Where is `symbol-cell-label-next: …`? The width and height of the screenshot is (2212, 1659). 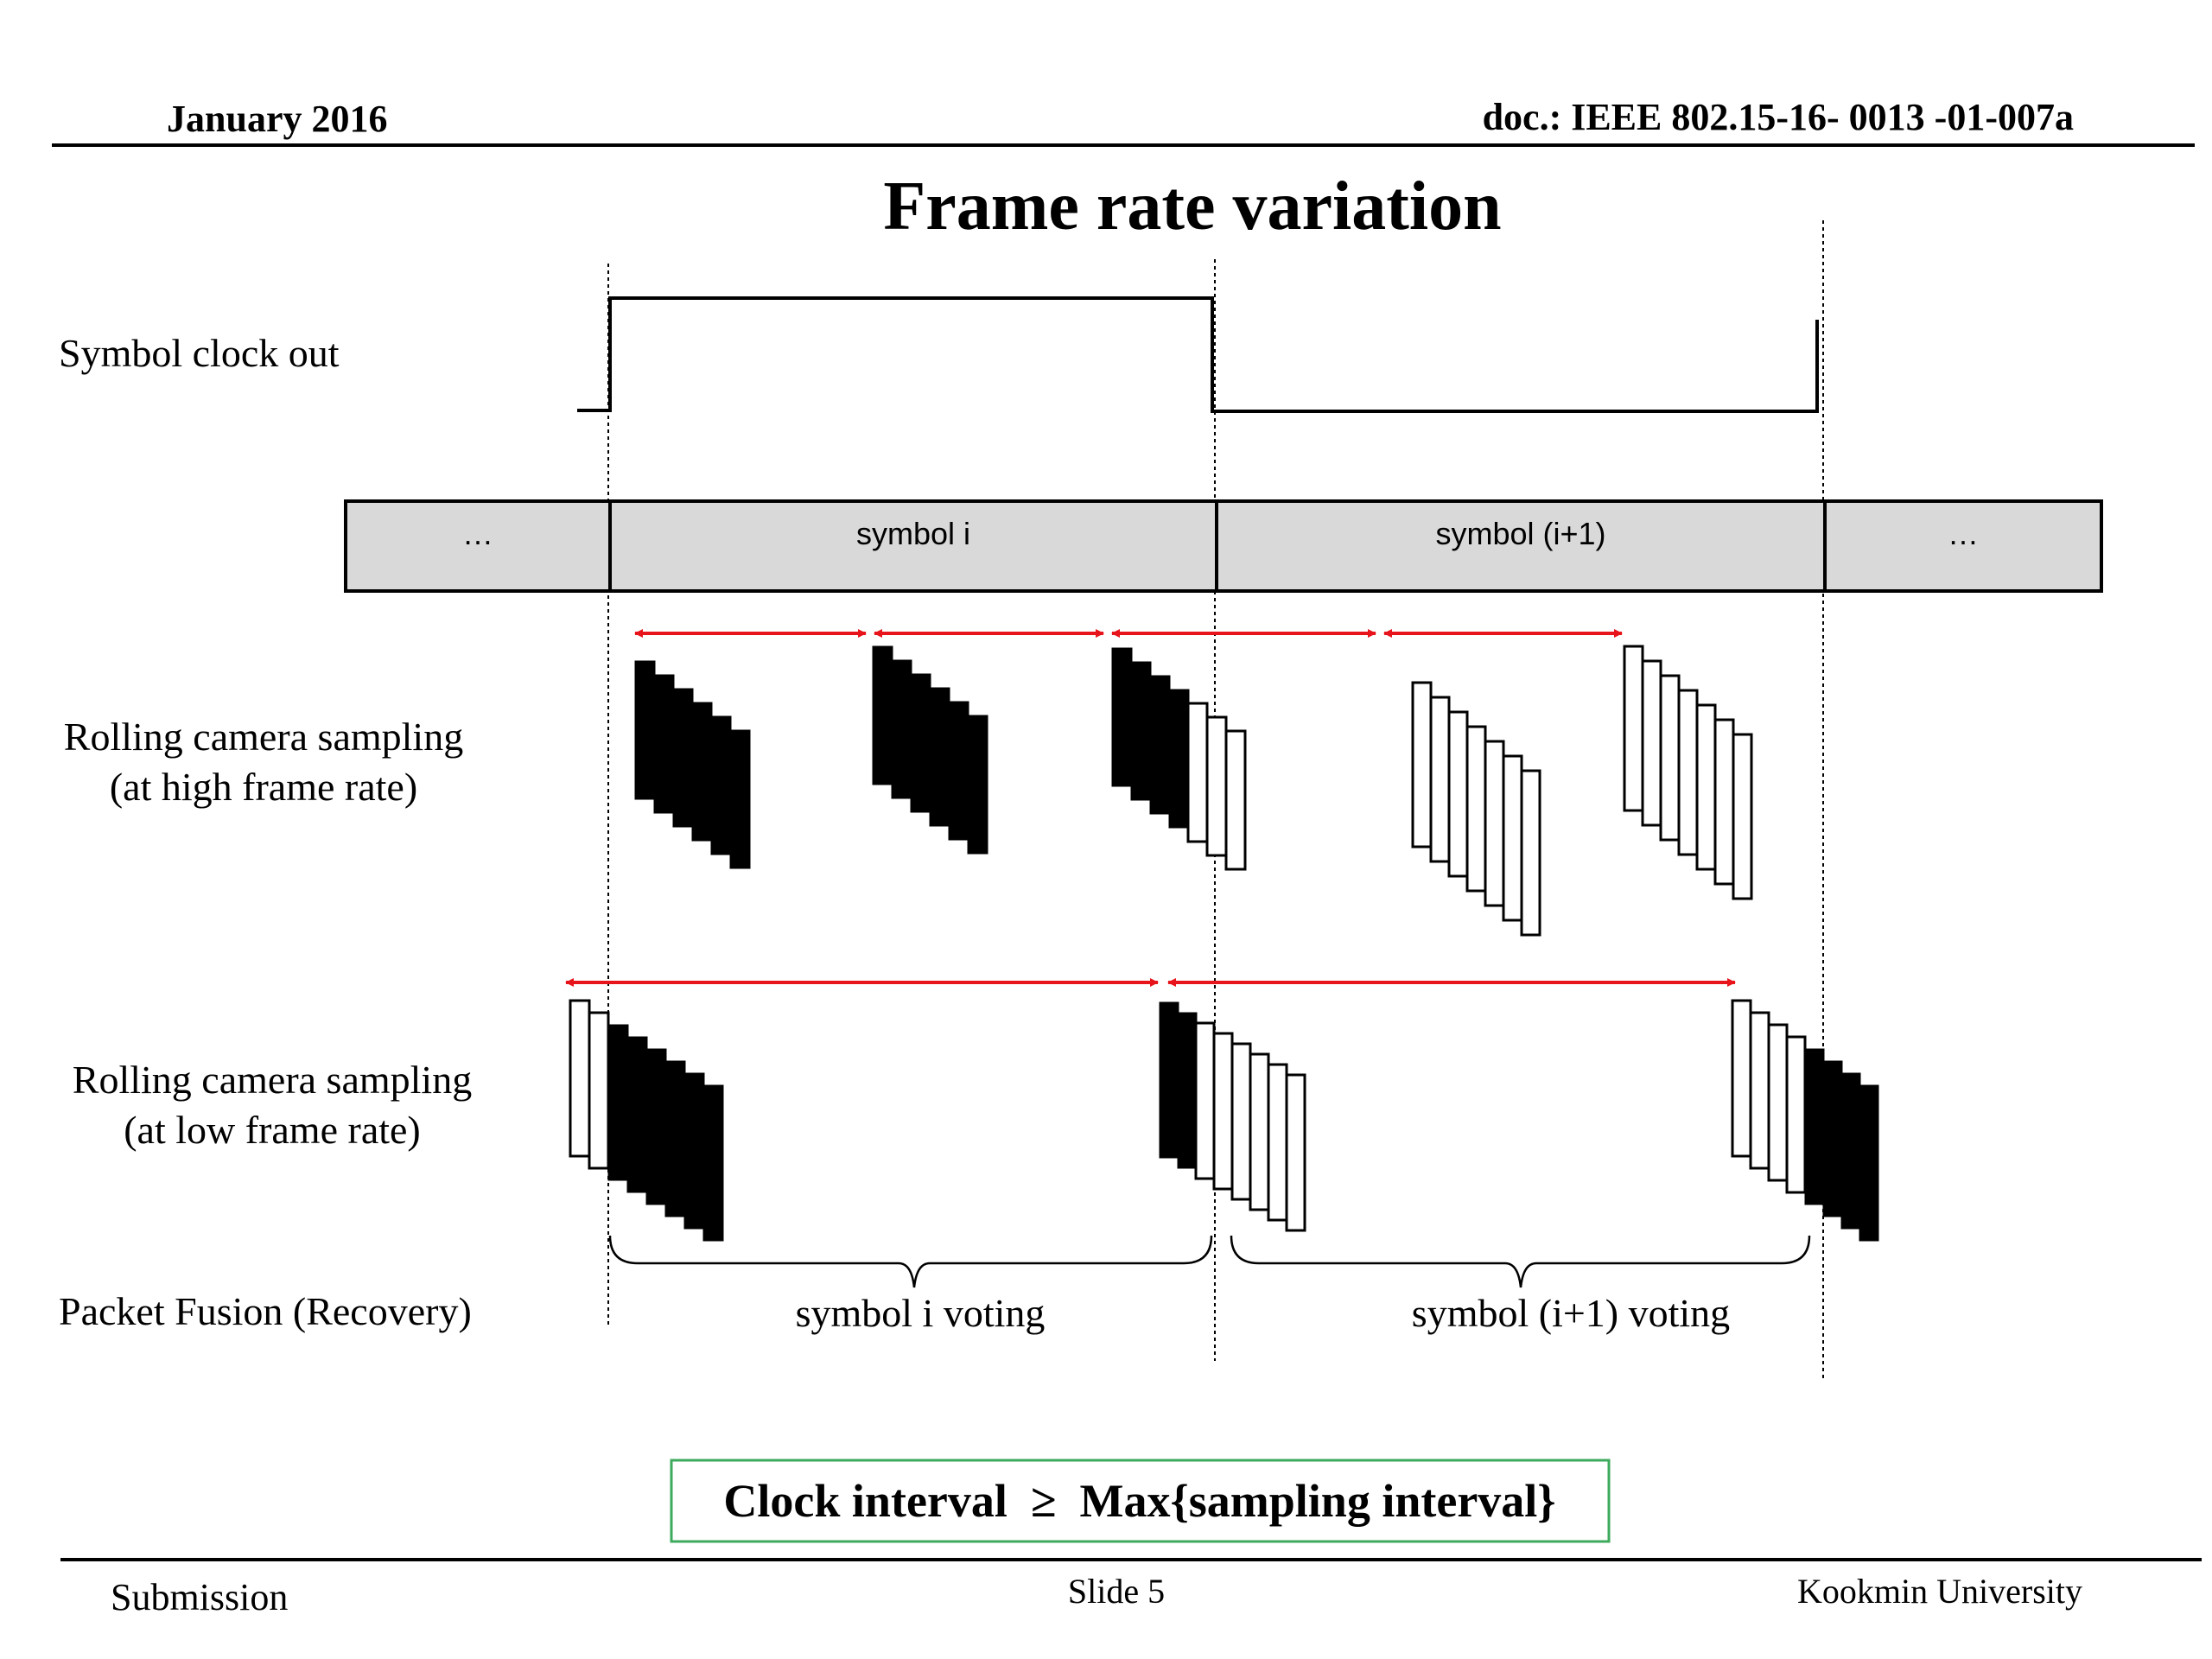
symbol-cell-label-next: … is located at coordinates (1963, 533).